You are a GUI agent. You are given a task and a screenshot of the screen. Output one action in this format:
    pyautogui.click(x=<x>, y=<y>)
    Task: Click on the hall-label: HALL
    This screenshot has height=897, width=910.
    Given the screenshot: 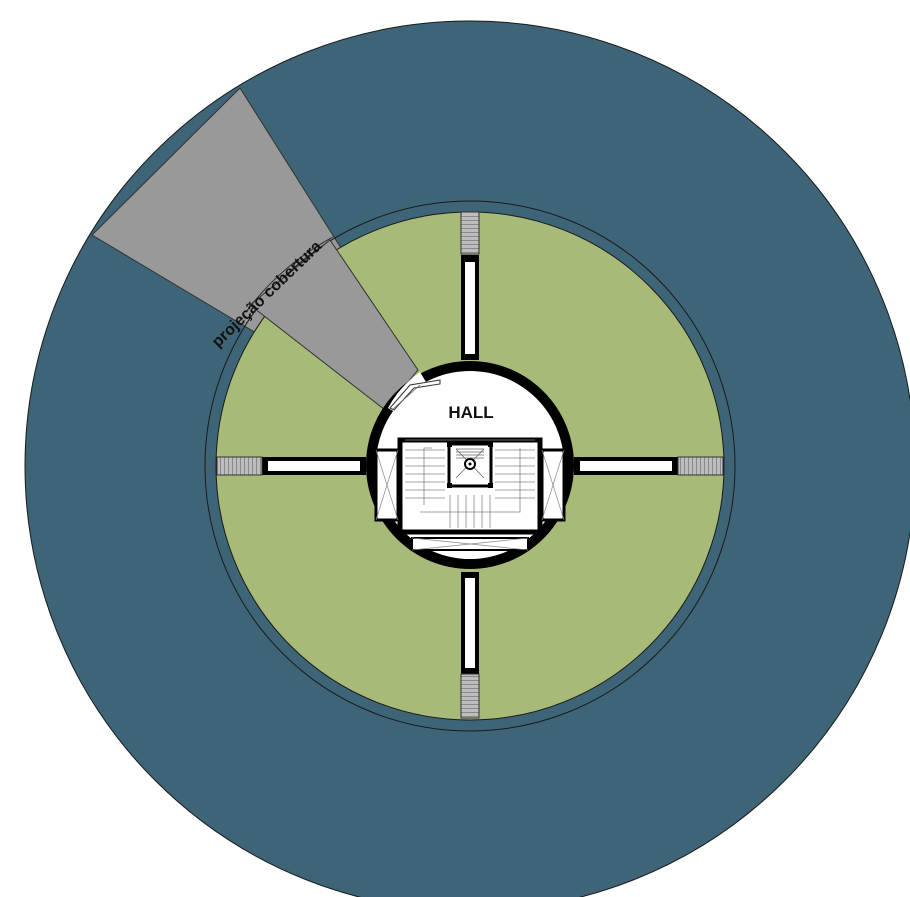 What is the action you would take?
    pyautogui.click(x=470, y=412)
    